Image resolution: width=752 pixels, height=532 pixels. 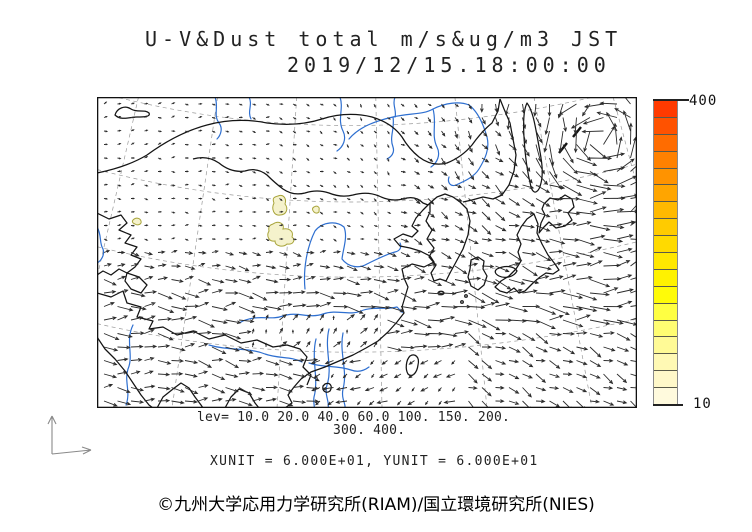 I want to click on korea-peninsula, so click(x=448, y=237).